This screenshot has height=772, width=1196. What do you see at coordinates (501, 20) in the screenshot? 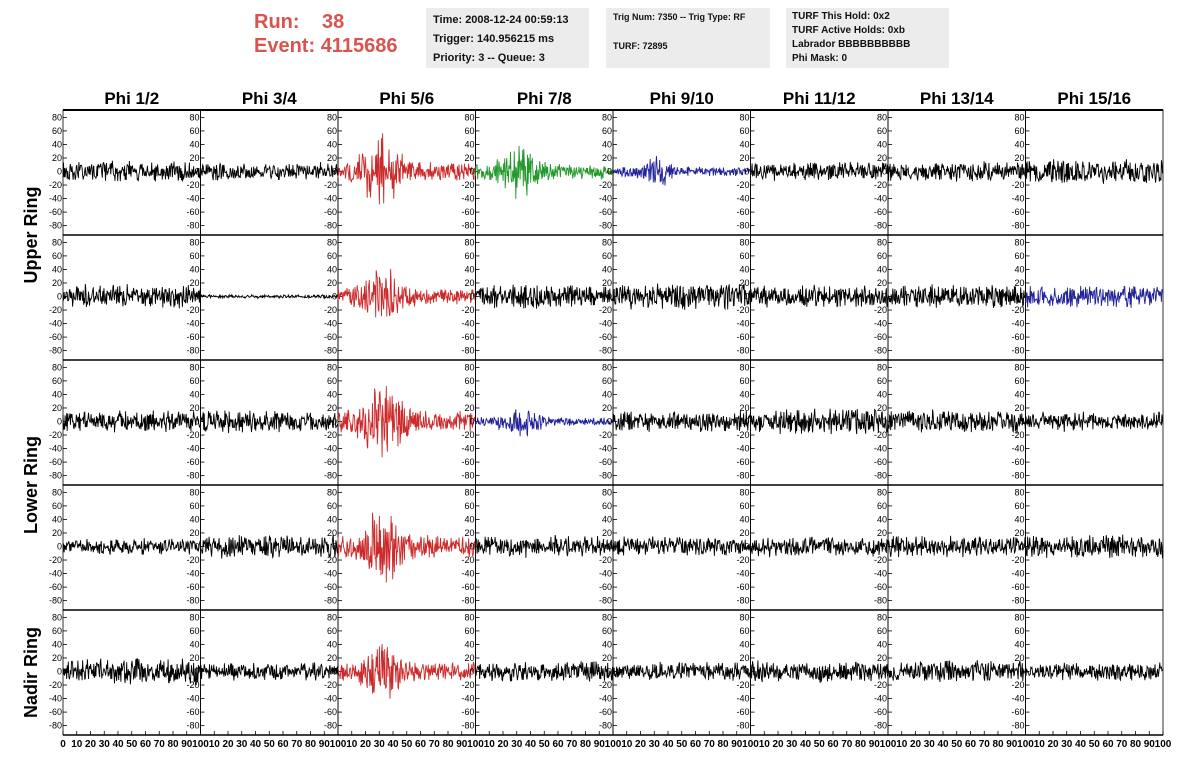
I see `time-text: Time: 2008-12-24 00:59:13` at bounding box center [501, 20].